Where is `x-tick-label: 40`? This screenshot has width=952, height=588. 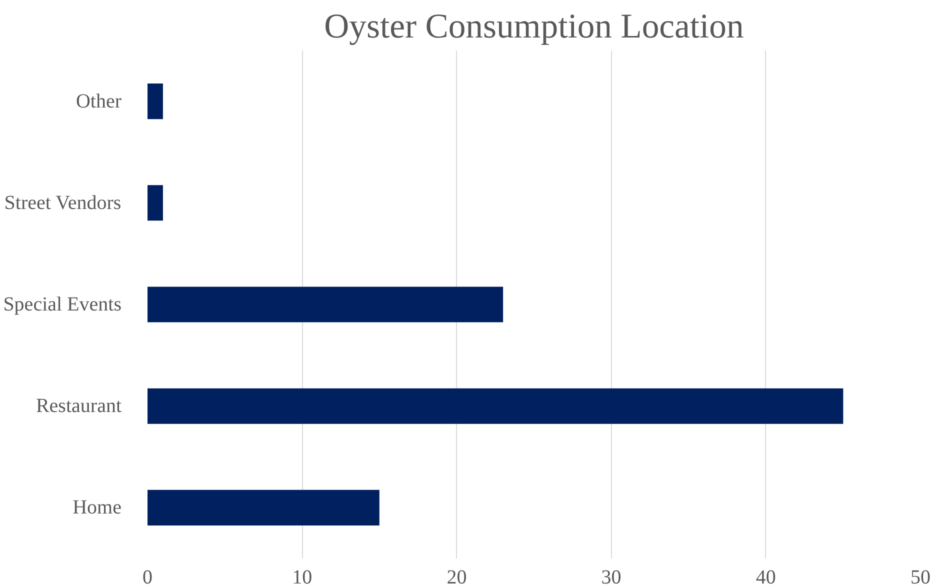 x-tick-label: 40 is located at coordinates (766, 577).